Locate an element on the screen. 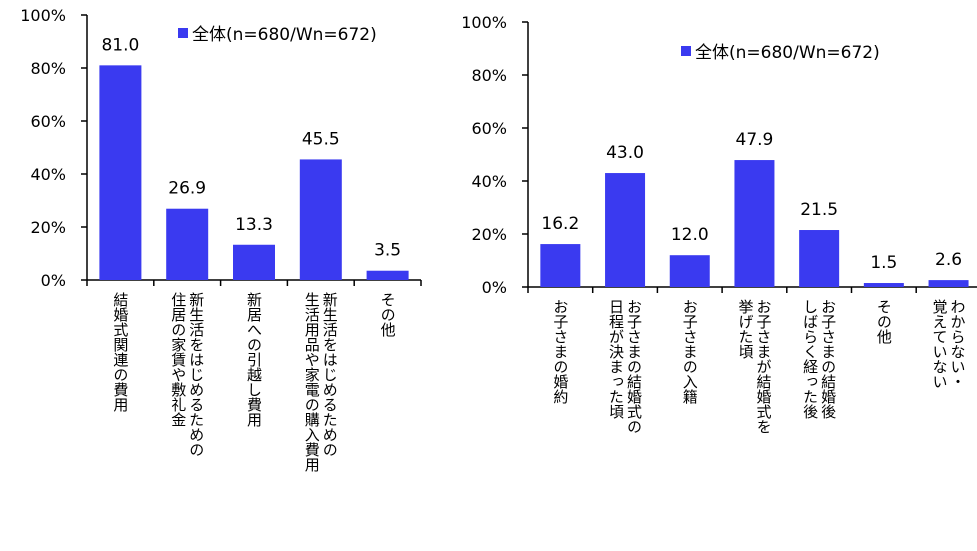  category-label: お子さまが結婚式を 挙げた頃 is located at coordinates (754, 366).